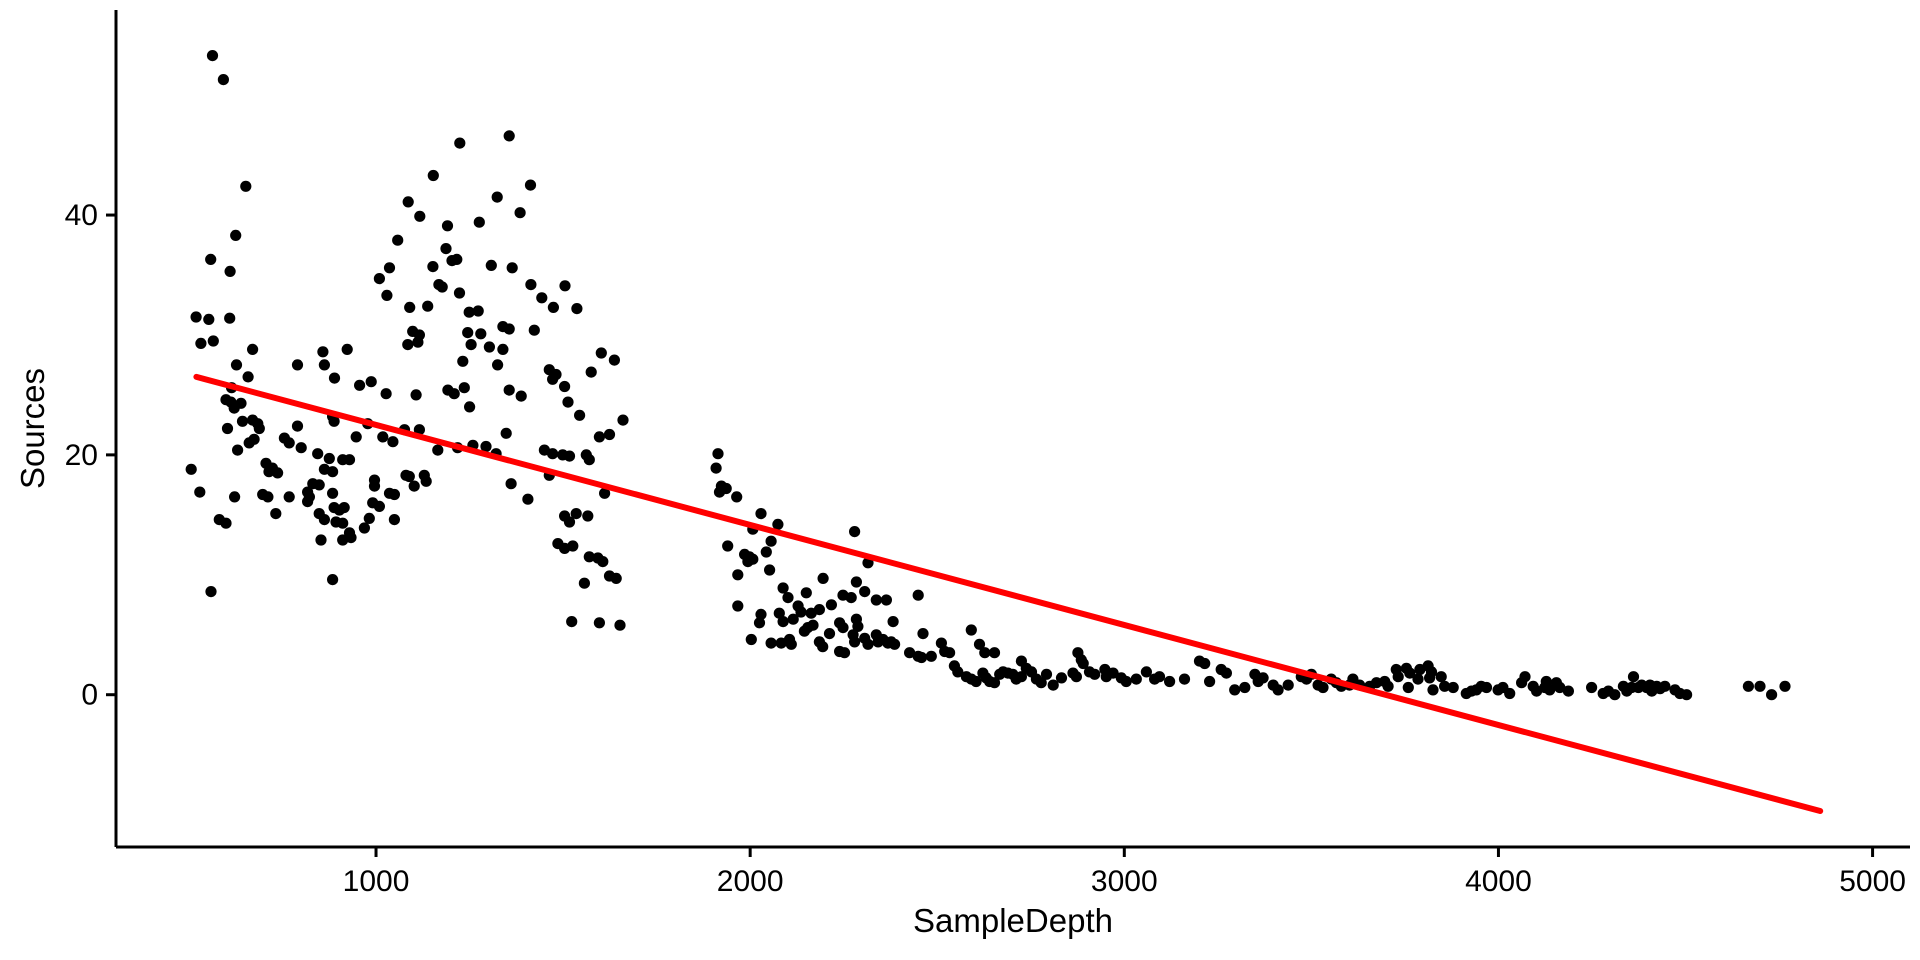 The width and height of the screenshot is (1920, 960). What do you see at coordinates (1124, 881) in the screenshot?
I see `x-tick-label: 3000` at bounding box center [1124, 881].